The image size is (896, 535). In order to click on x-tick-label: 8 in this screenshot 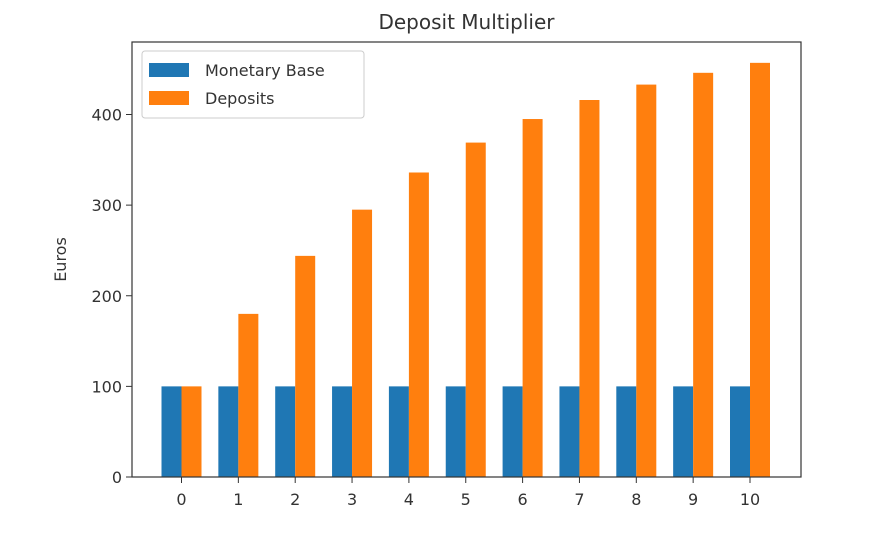, I will do `click(636, 499)`.